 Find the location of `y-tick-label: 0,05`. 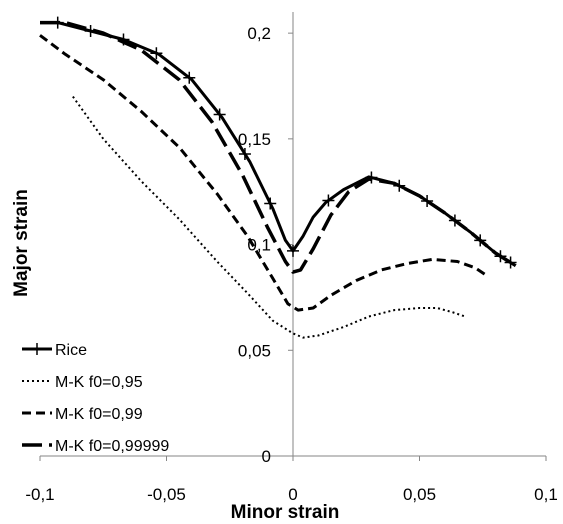

y-tick-label: 0,05 is located at coordinates (254, 350).